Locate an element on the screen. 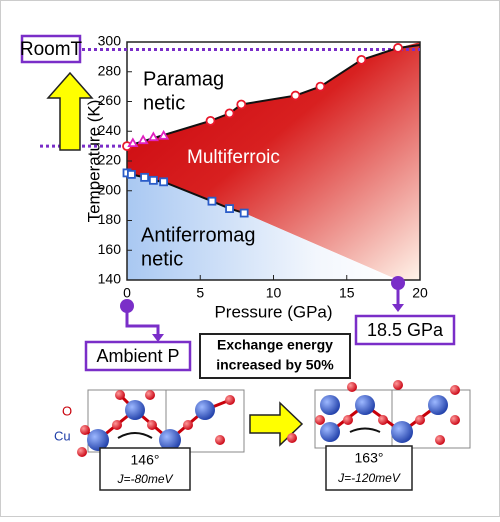  region-label: Multiferroic is located at coordinates (233, 157).